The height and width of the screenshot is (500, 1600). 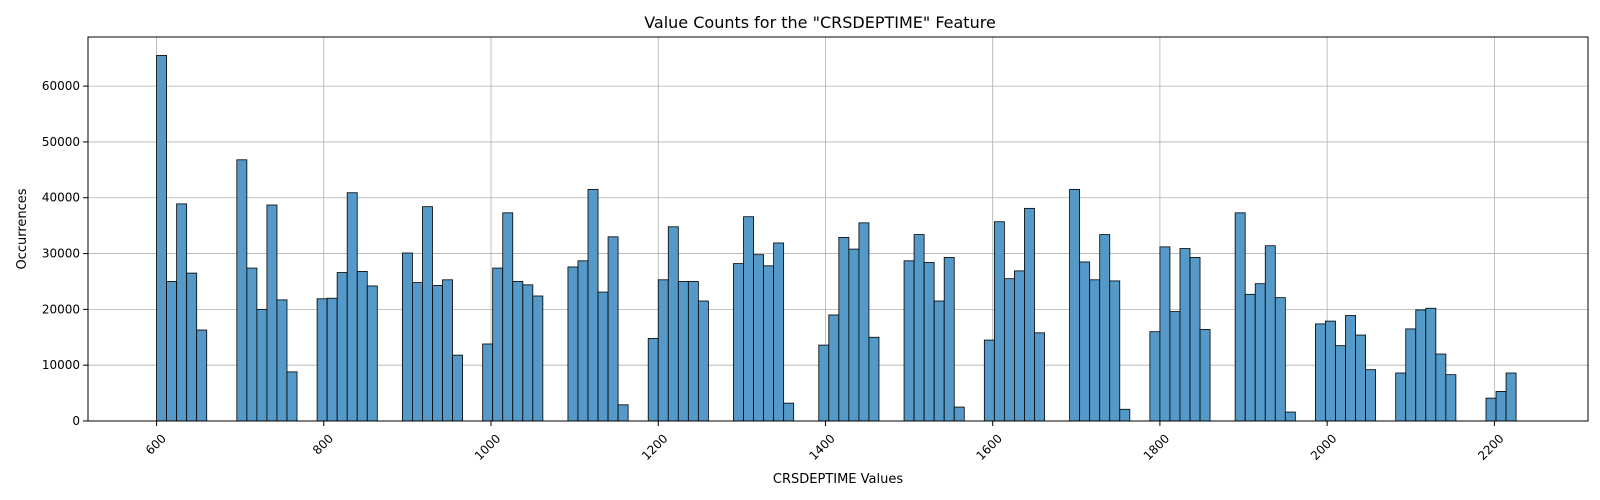 I want to click on y-tick-label: 0, so click(x=76, y=421).